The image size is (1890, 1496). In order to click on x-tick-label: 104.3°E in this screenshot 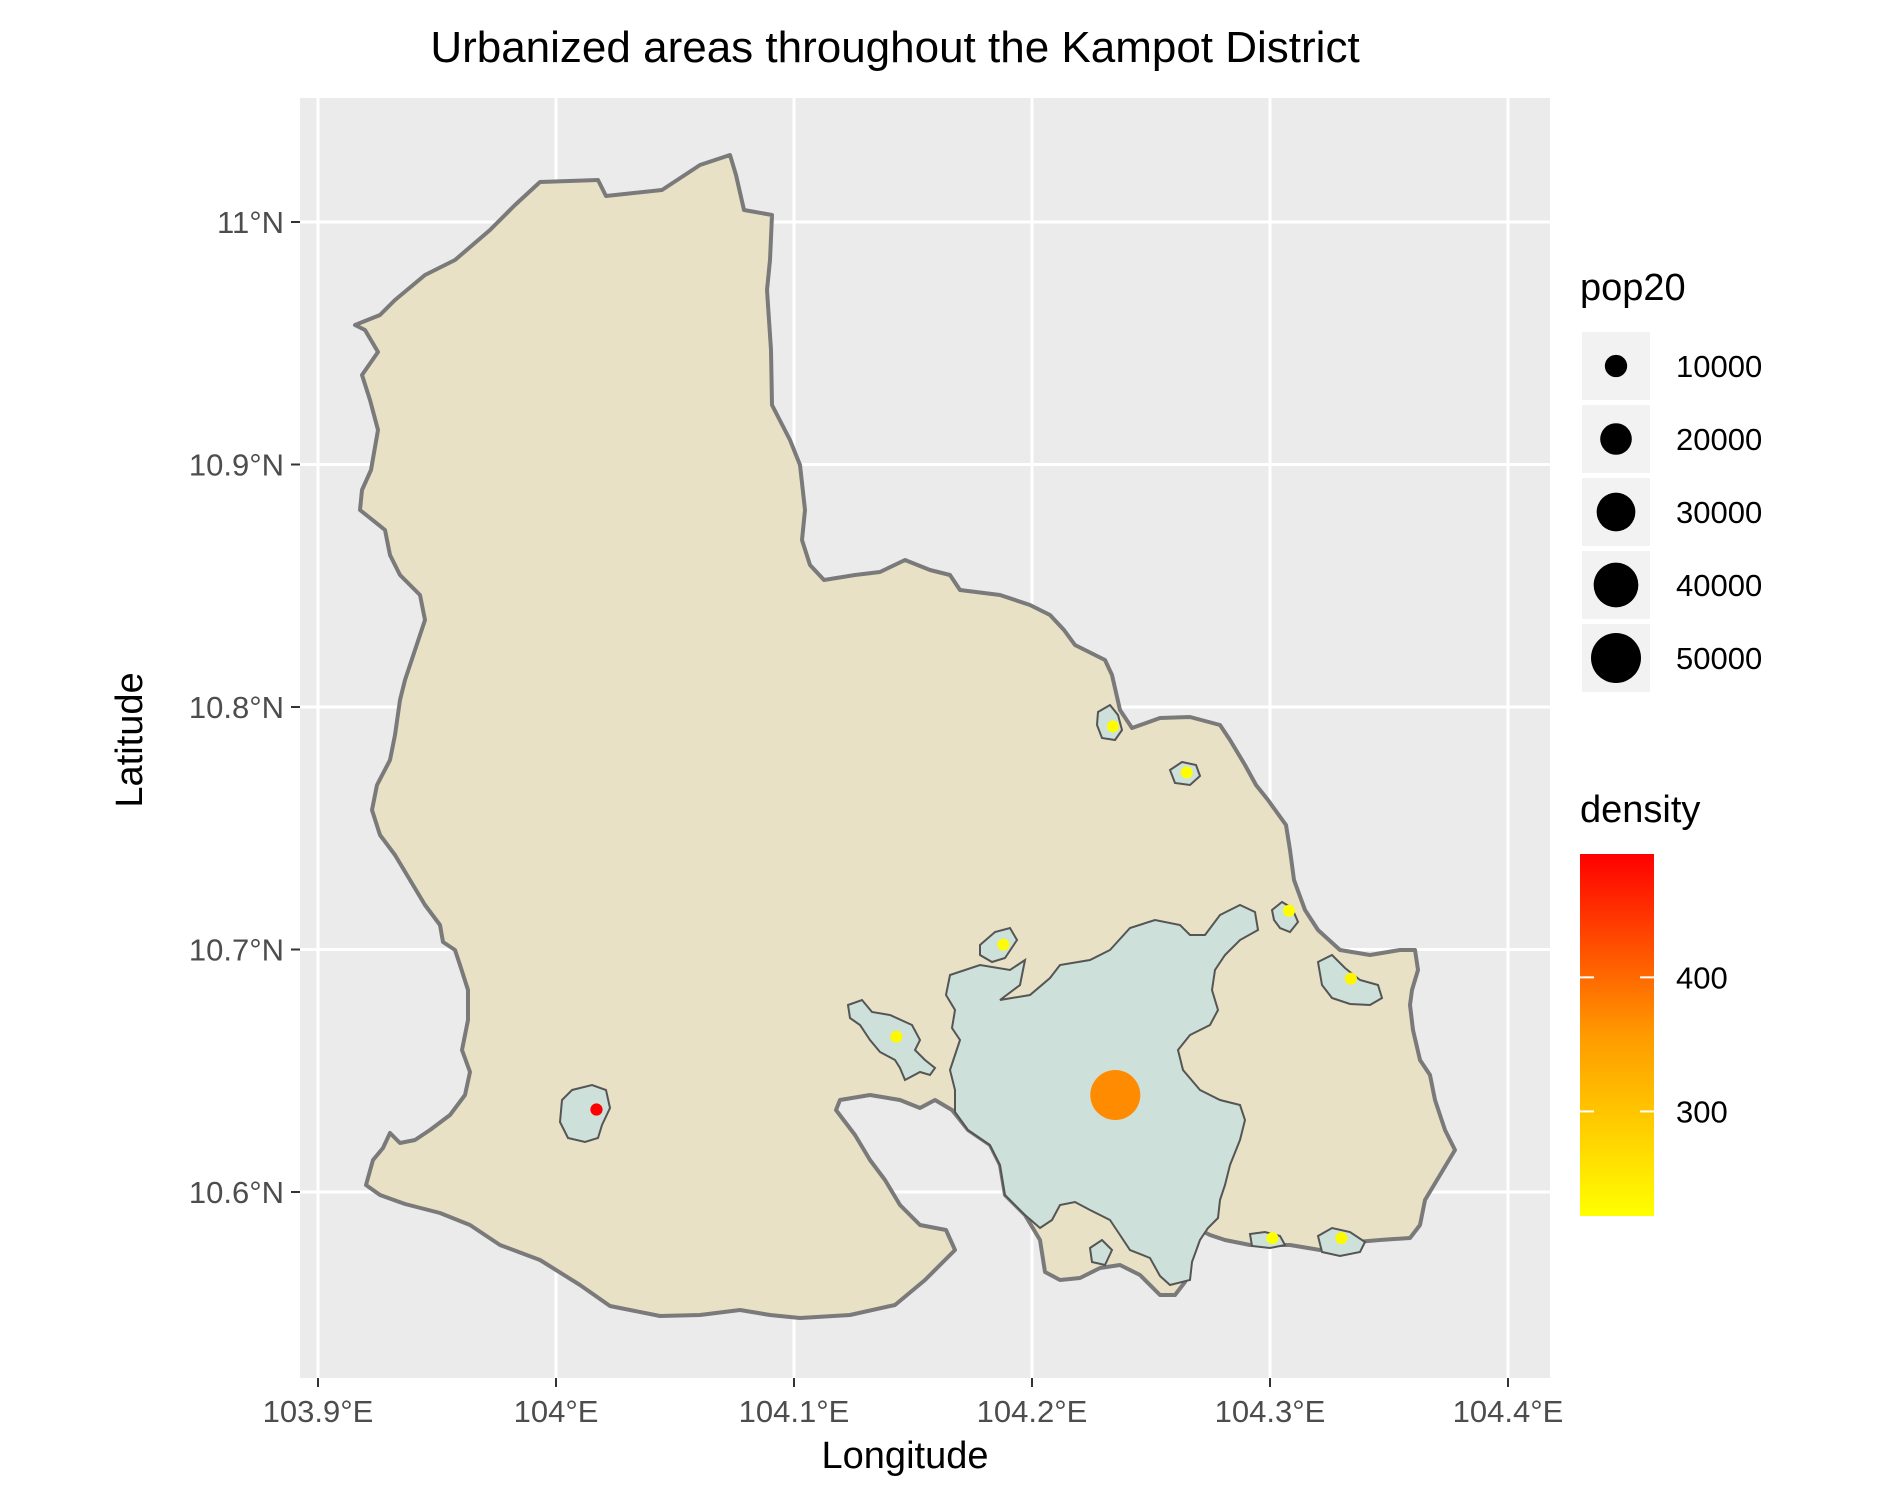, I will do `click(1270, 1411)`.